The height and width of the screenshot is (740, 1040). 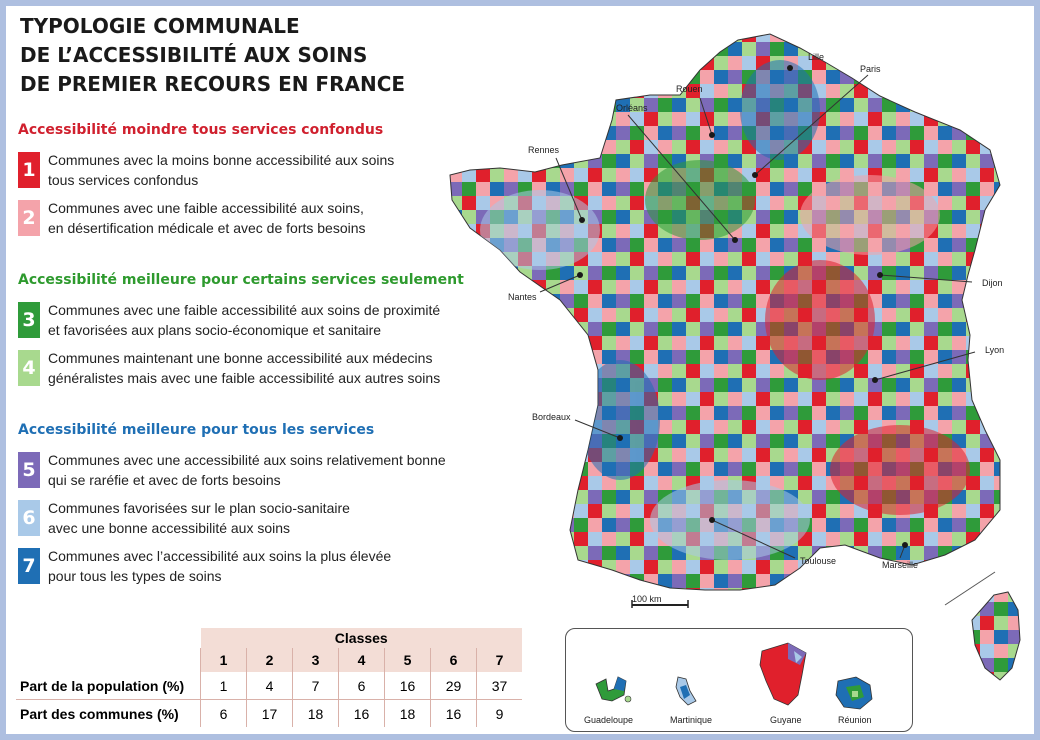 What do you see at coordinates (29, 218) in the screenshot?
I see `class-badge: 2` at bounding box center [29, 218].